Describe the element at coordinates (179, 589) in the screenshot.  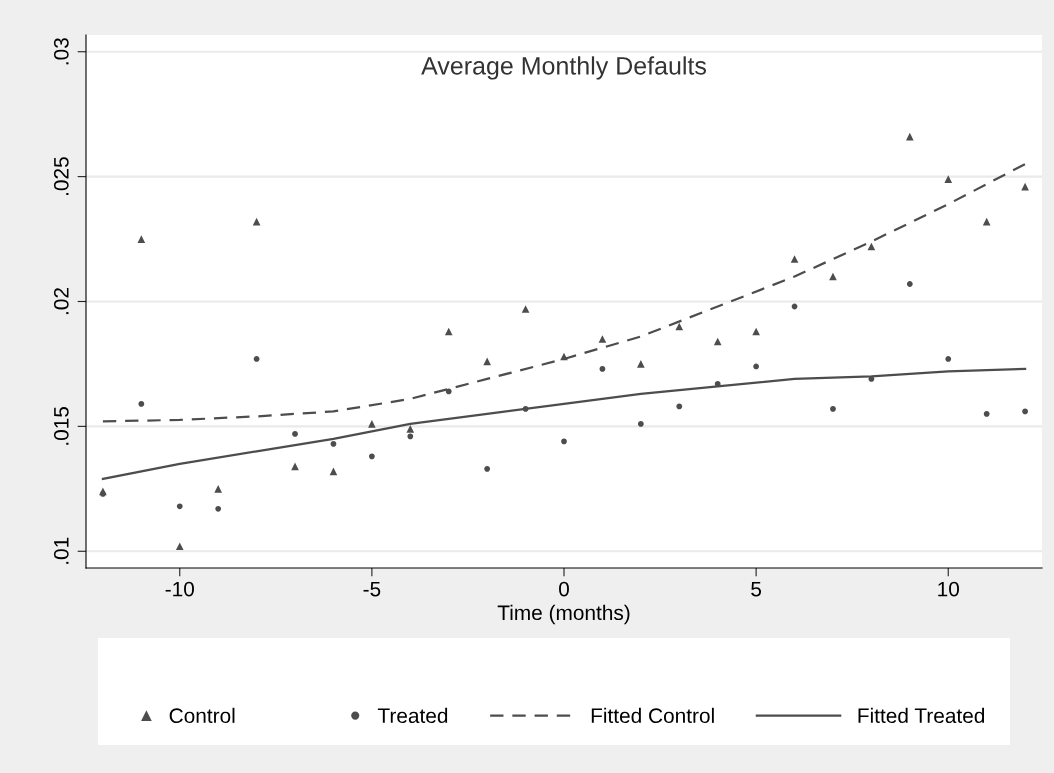
I see `x-tick-label: -10` at that location.